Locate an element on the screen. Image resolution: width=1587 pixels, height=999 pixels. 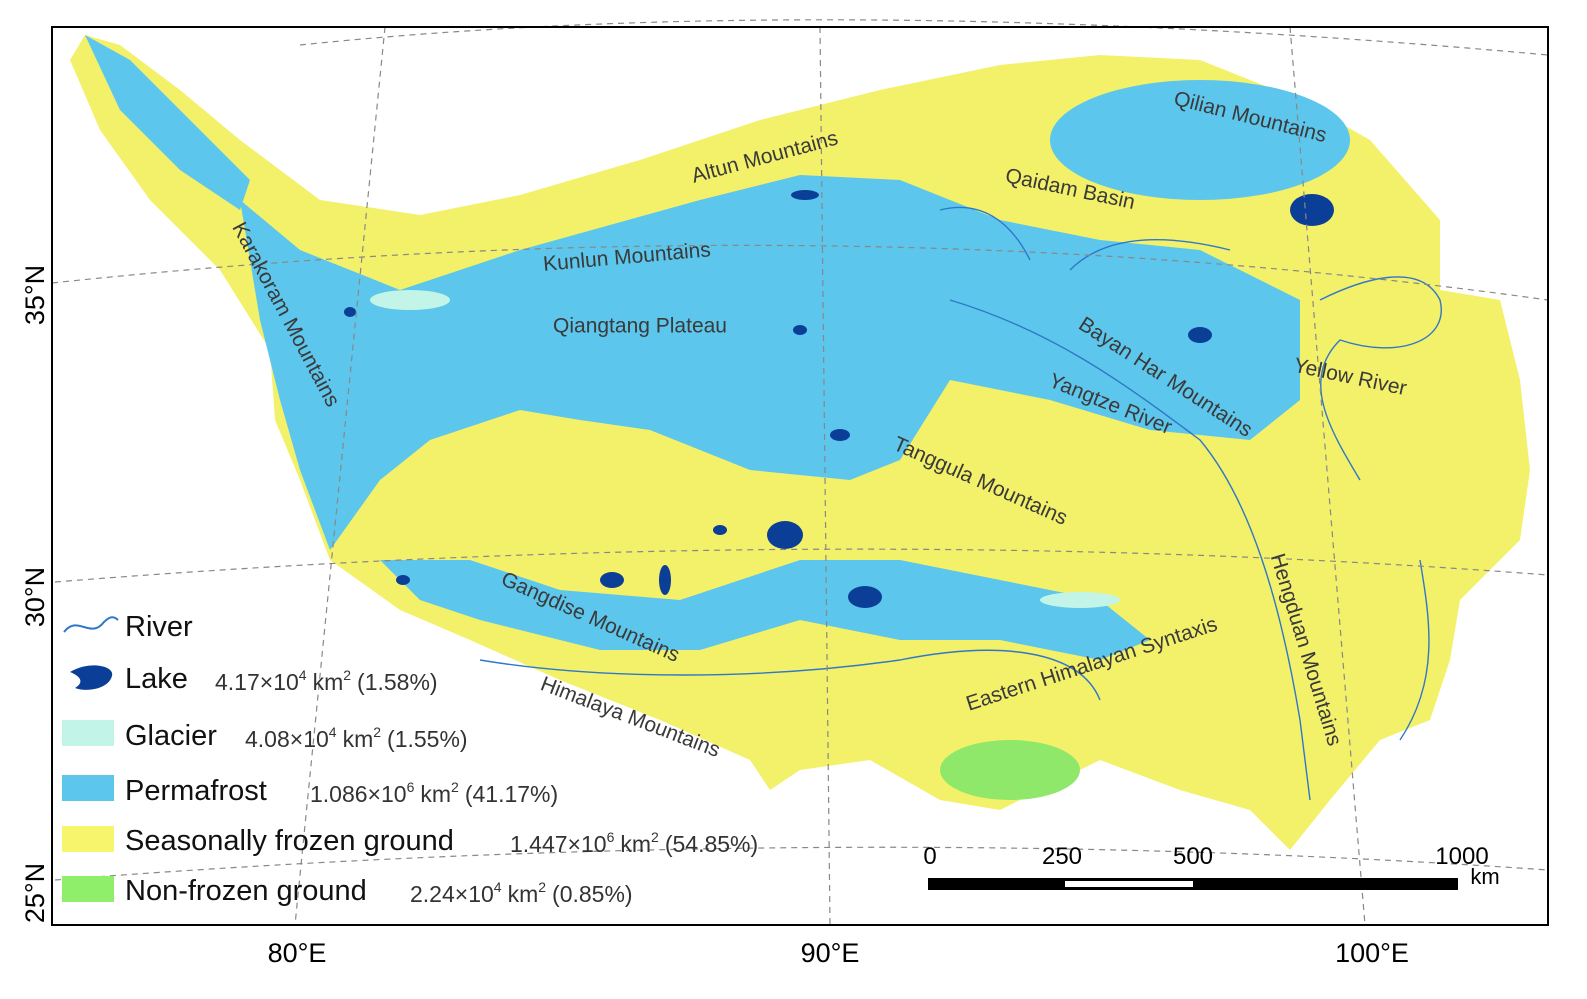
place-label: Qiangtang Plateau is located at coordinates (640, 326).